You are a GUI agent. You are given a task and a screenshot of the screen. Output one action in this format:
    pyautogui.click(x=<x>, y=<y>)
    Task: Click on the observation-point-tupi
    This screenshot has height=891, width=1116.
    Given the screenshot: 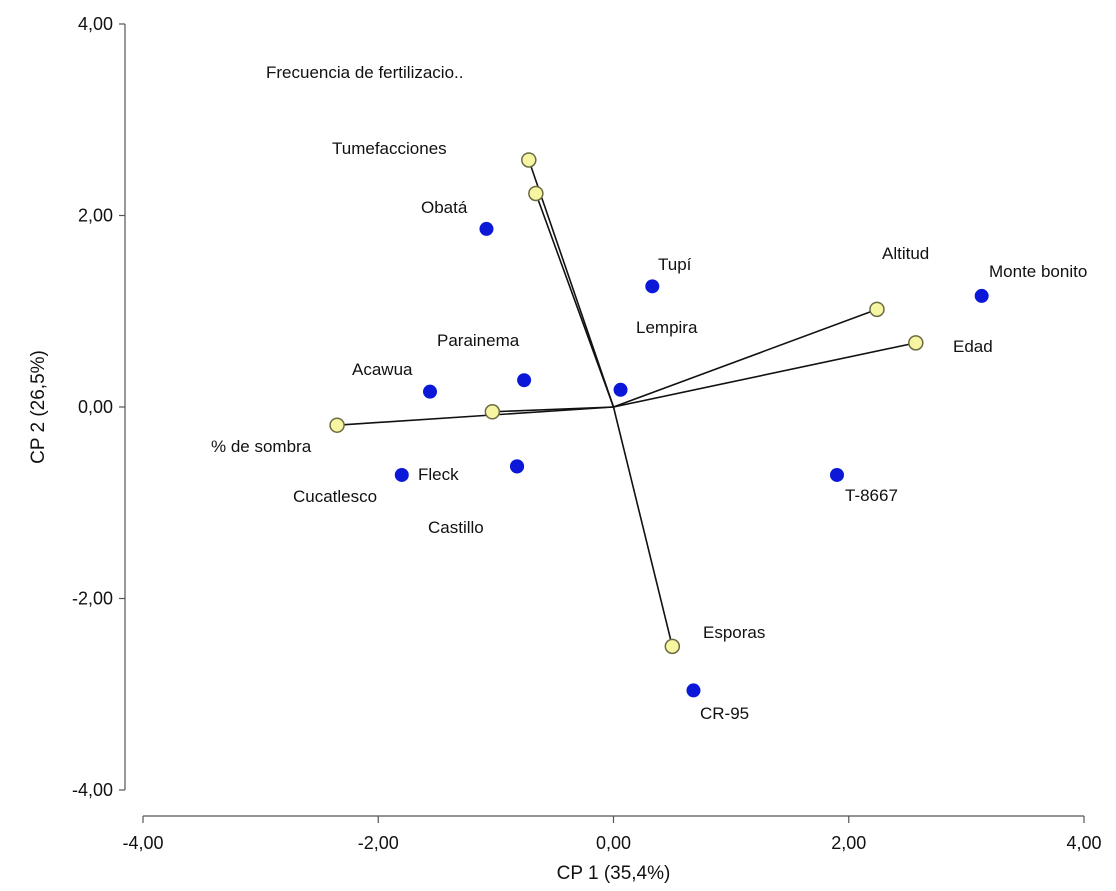 What is the action you would take?
    pyautogui.click(x=652, y=286)
    